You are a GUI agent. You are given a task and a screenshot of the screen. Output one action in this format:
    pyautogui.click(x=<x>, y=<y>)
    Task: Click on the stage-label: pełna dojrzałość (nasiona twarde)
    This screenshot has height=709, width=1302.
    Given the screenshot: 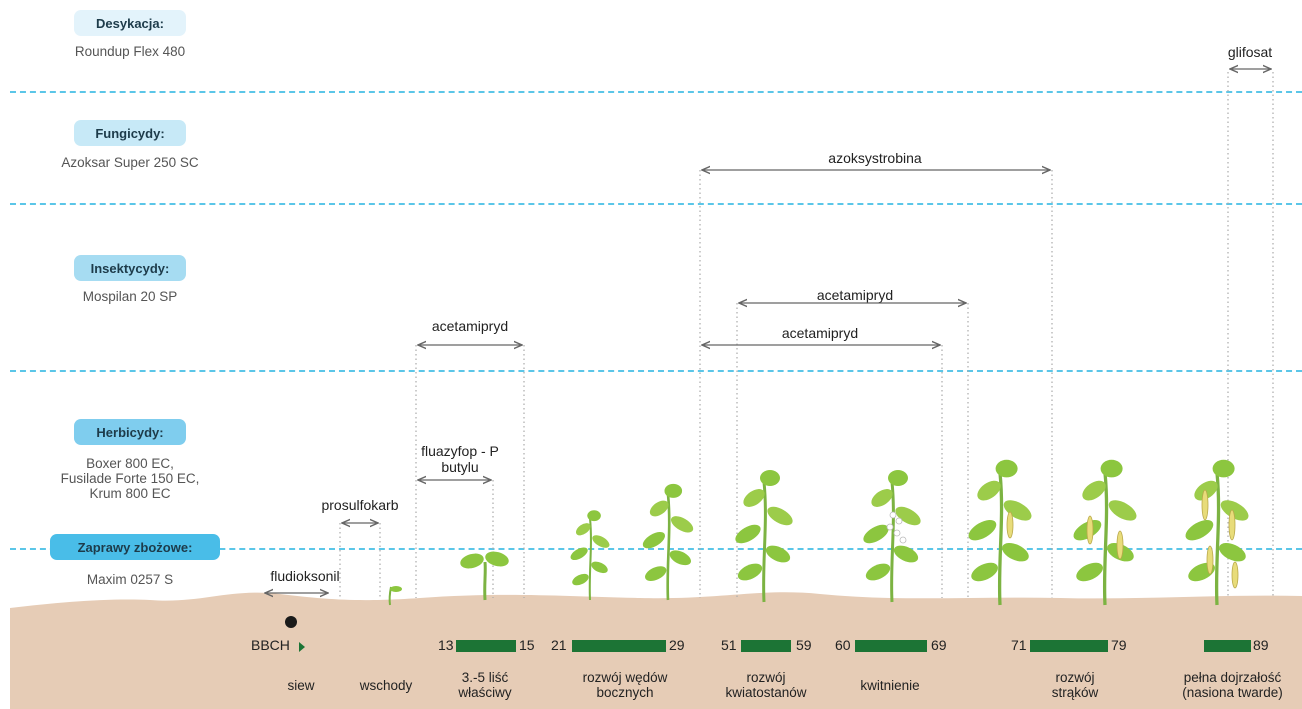 What is the action you would take?
    pyautogui.click(x=1232, y=685)
    